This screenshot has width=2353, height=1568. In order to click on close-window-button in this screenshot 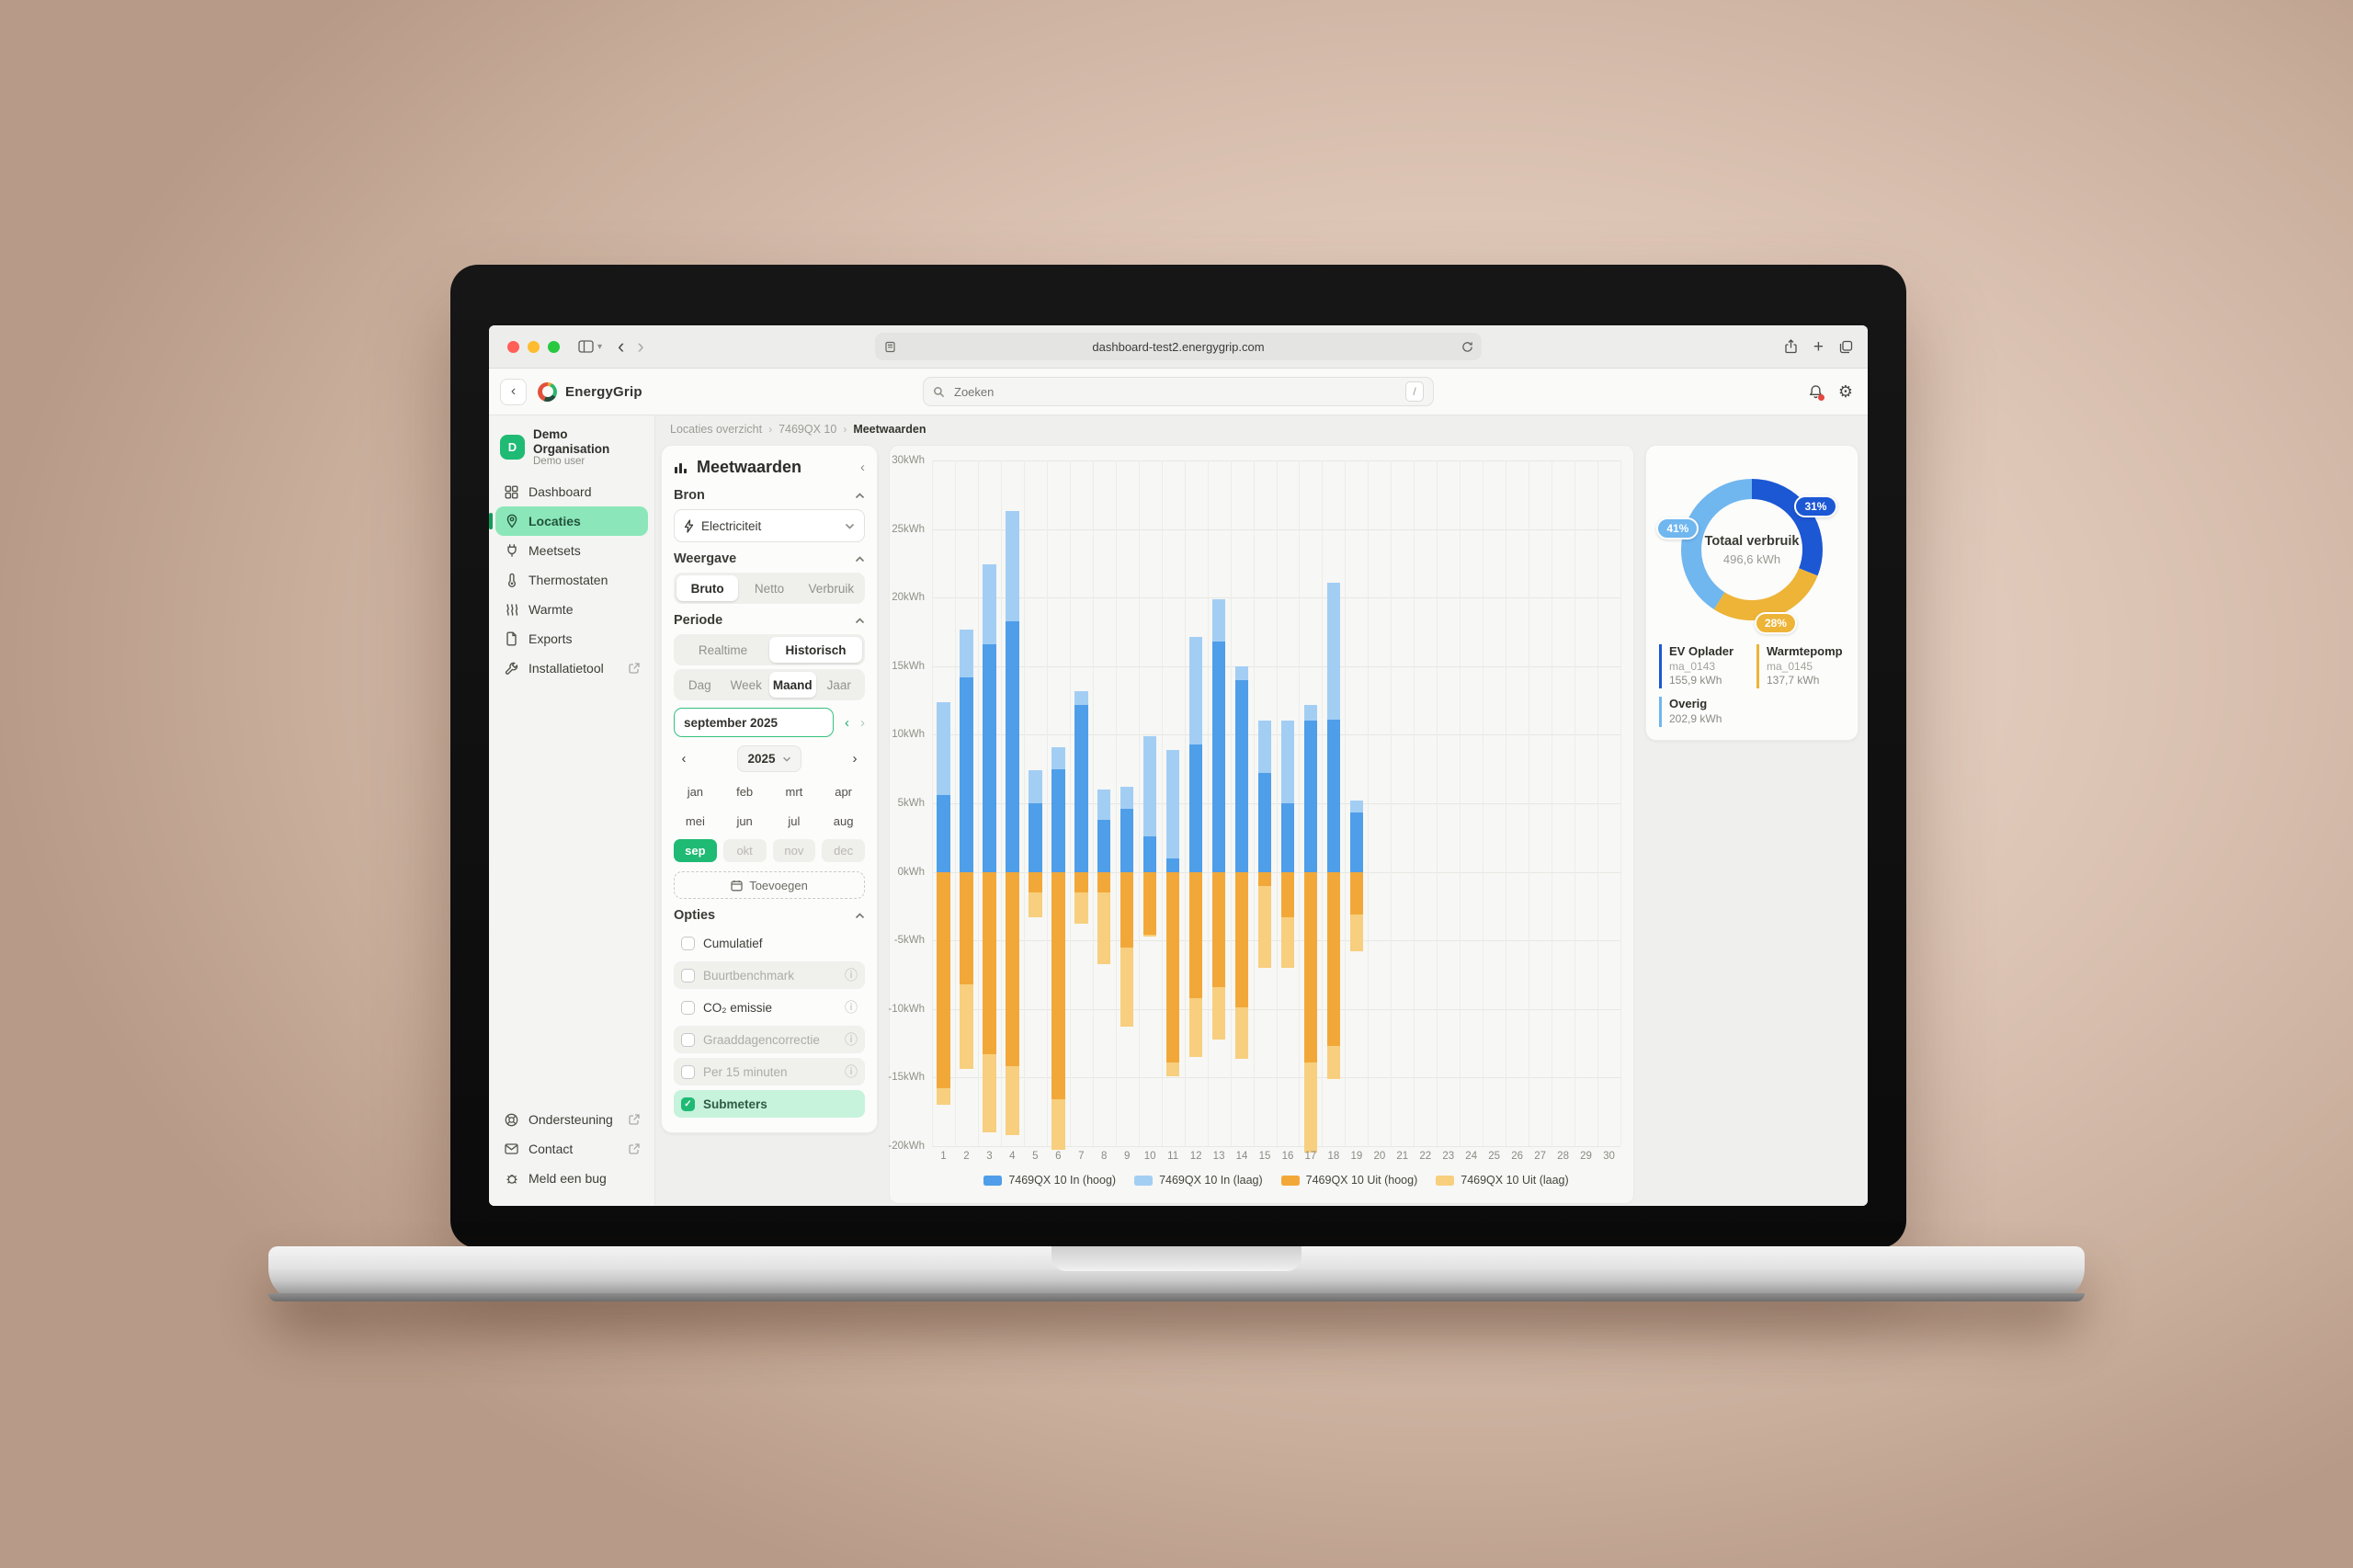, I will do `click(513, 346)`.